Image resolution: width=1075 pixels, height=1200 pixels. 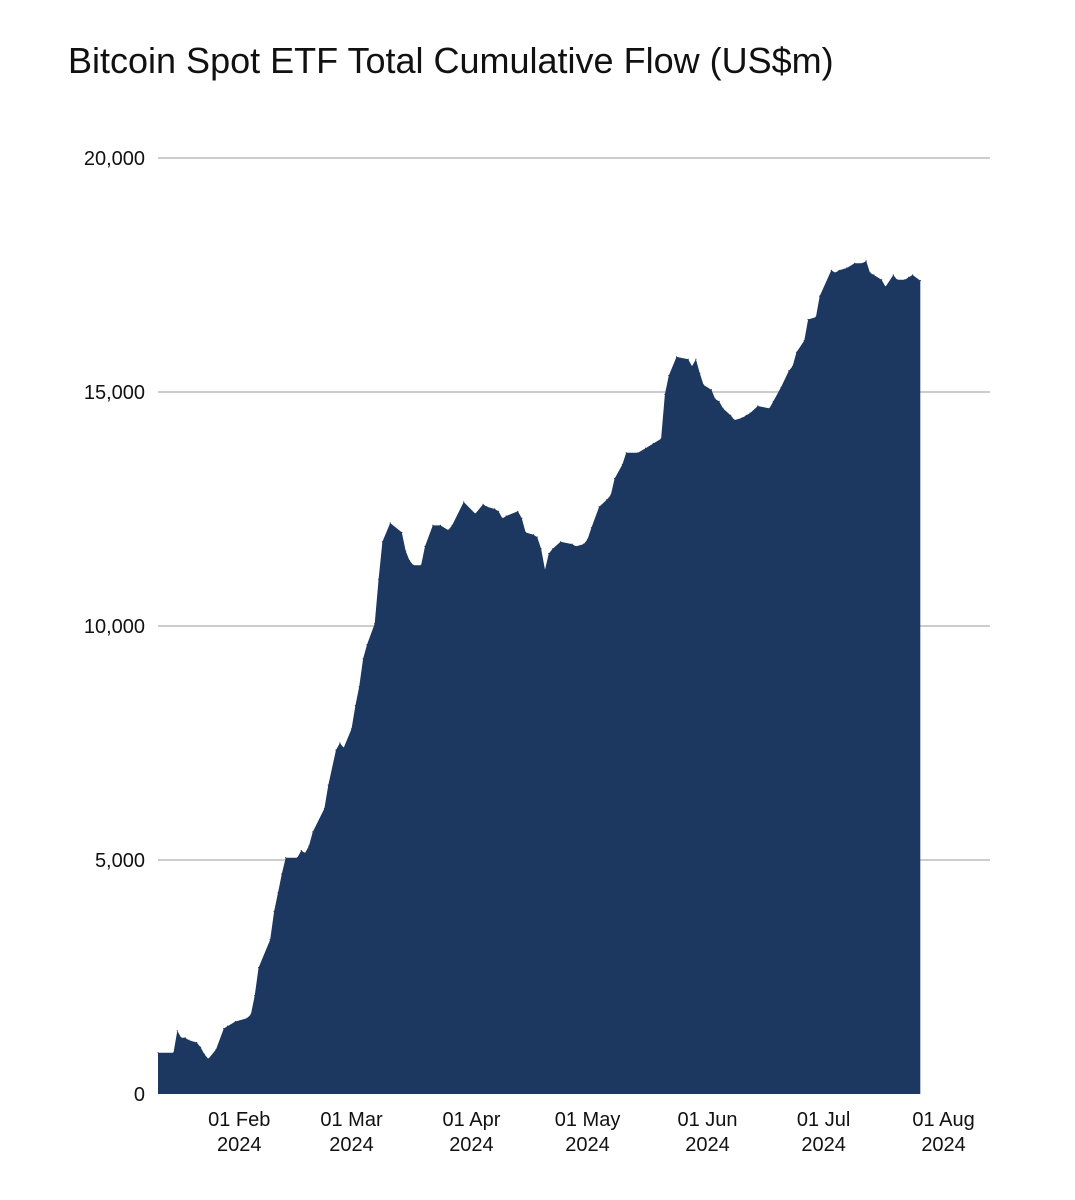 What do you see at coordinates (351, 1120) in the screenshot?
I see `x-tick-label: 01 Mar` at bounding box center [351, 1120].